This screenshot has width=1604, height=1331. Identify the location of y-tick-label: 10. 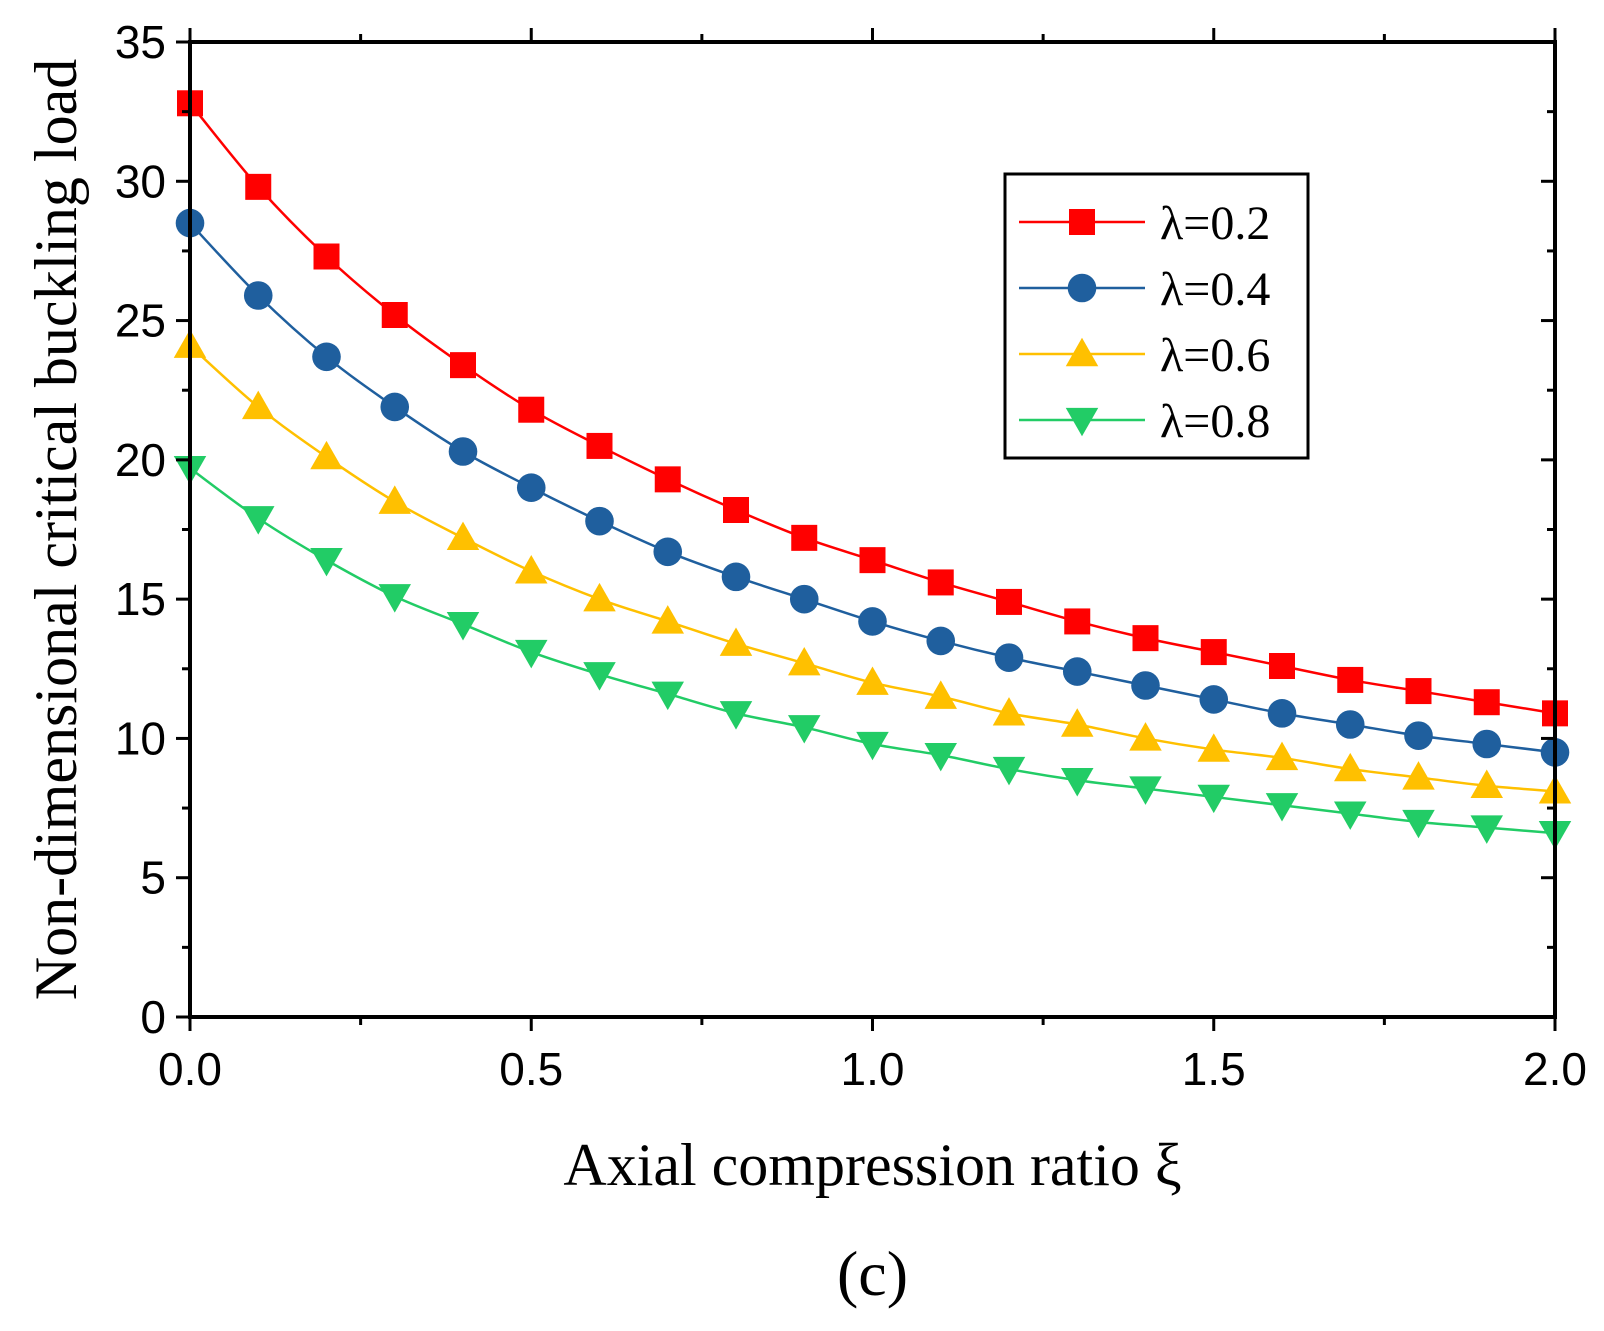
(140, 738).